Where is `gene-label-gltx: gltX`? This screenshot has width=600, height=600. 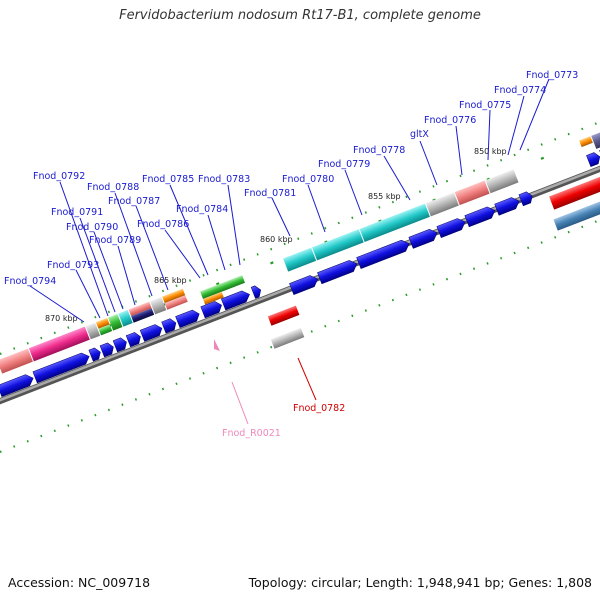 gene-label-gltx: gltX is located at coordinates (419, 134).